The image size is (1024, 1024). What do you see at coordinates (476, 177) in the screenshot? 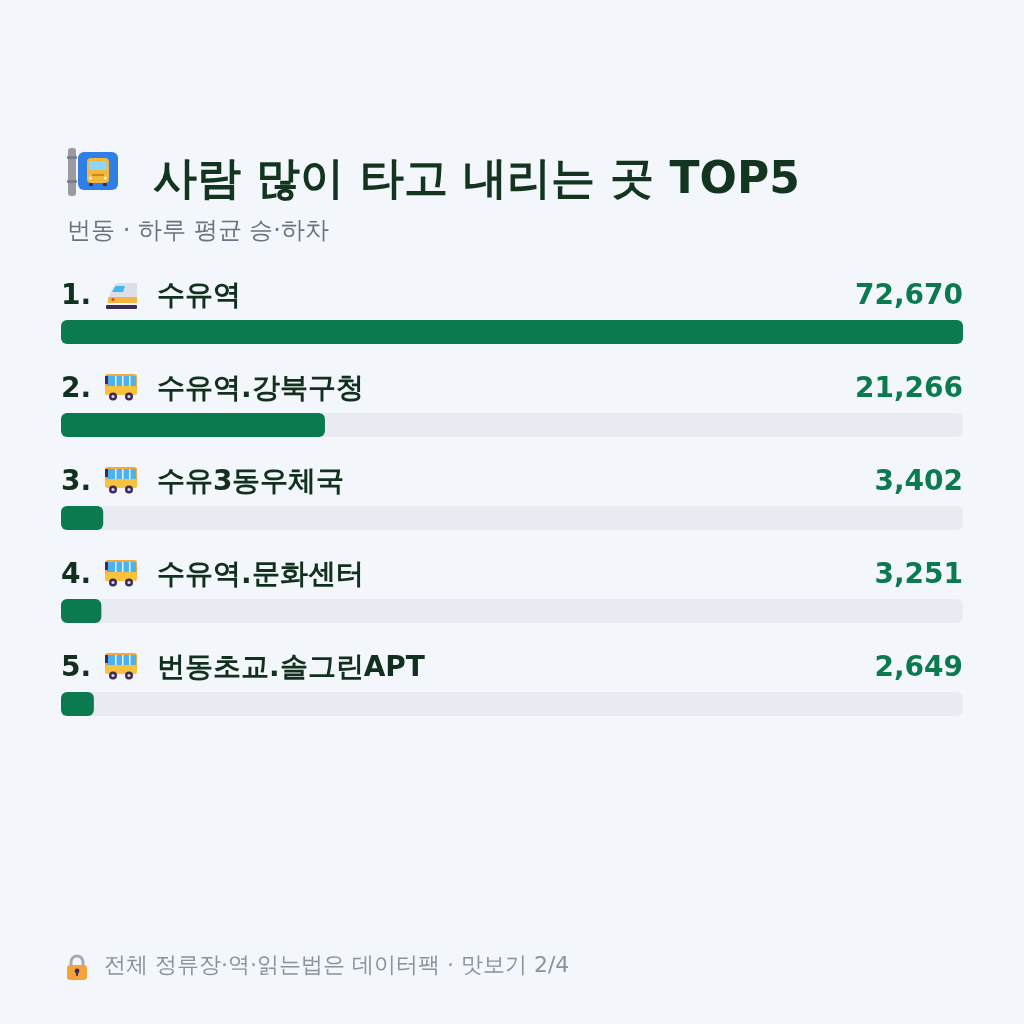
I see `chart-title: 사람 많이 타고 내리는 곳 TOP5` at bounding box center [476, 177].